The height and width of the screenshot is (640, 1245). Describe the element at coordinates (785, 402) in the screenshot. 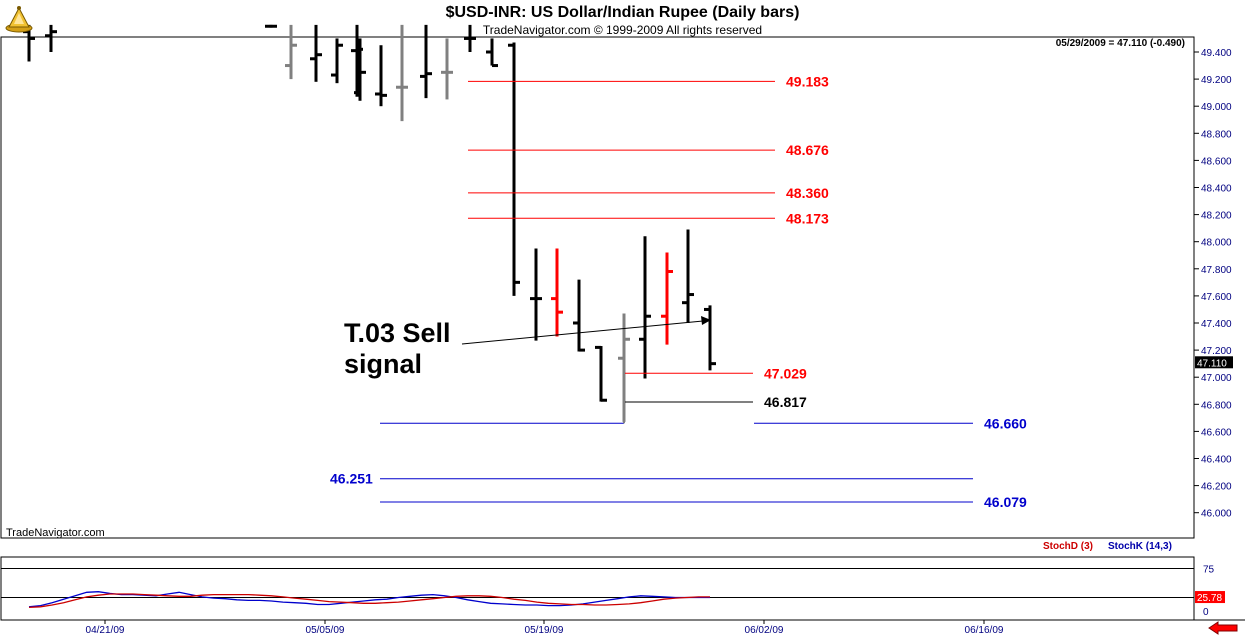

I see `level-label: 46.817` at that location.